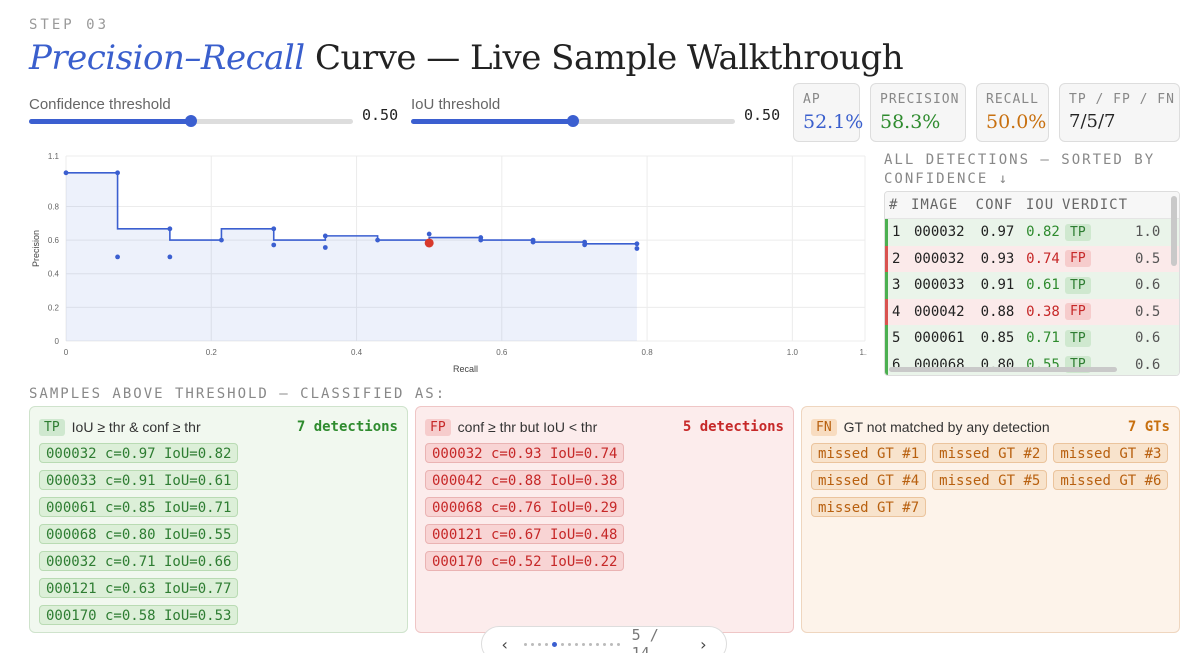 The width and height of the screenshot is (1200, 653). I want to click on y-axis-label: Precision, so click(36, 248).